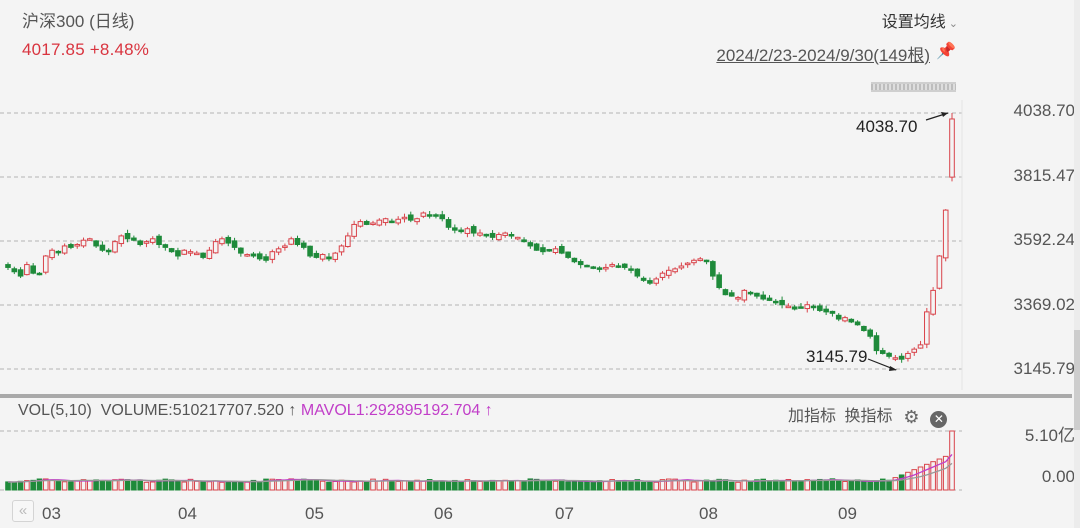 The height and width of the screenshot is (528, 1080). What do you see at coordinates (1044, 368) in the screenshot?
I see `price-axis-label: 3145.79` at bounding box center [1044, 368].